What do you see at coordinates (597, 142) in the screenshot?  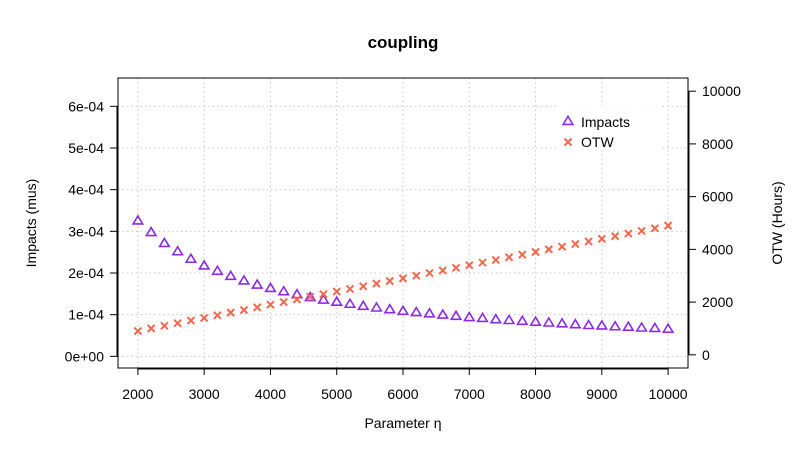 I see `legend-label-otw: OTW` at bounding box center [597, 142].